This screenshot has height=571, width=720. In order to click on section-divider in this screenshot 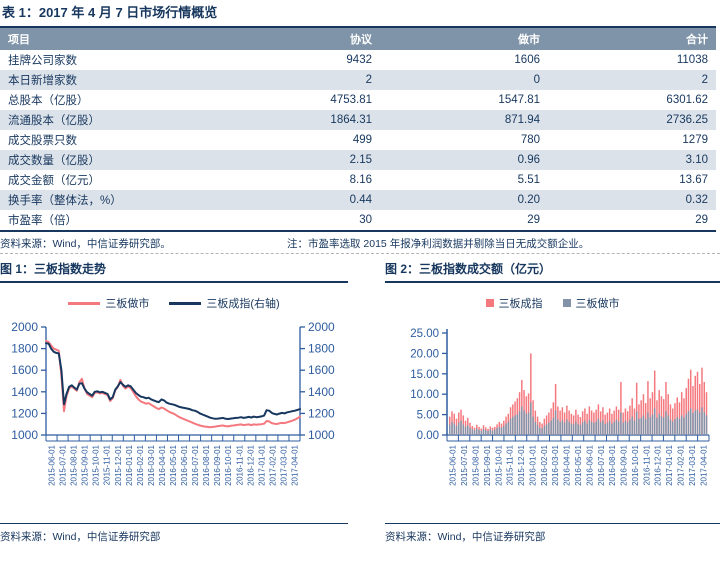, I will do `click(360, 253)`.